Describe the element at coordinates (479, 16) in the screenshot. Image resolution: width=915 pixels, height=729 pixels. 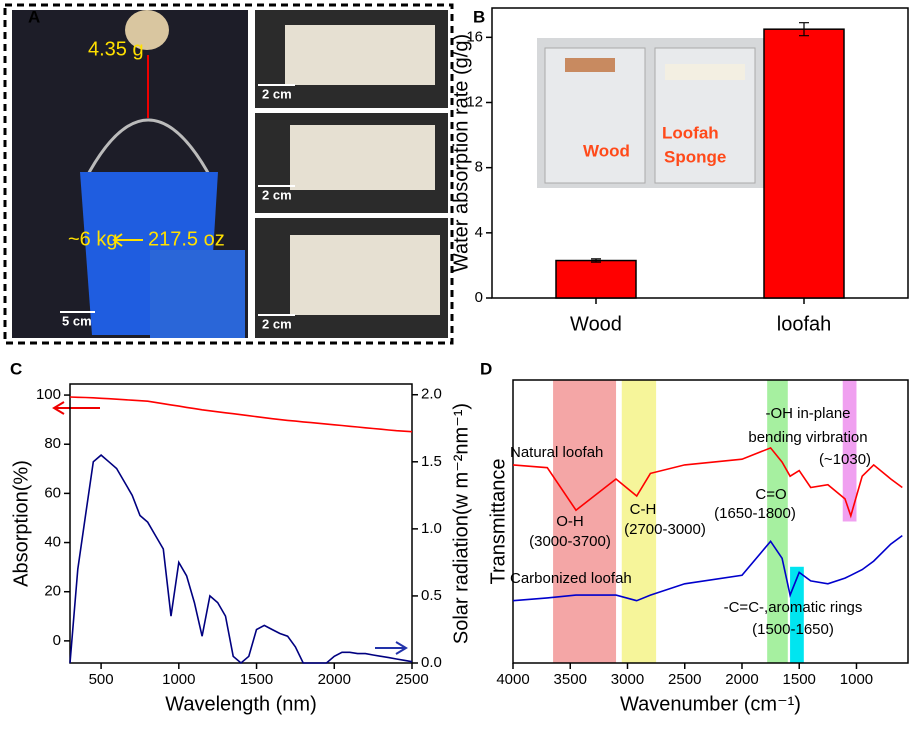
I see `panel-label: B` at that location.